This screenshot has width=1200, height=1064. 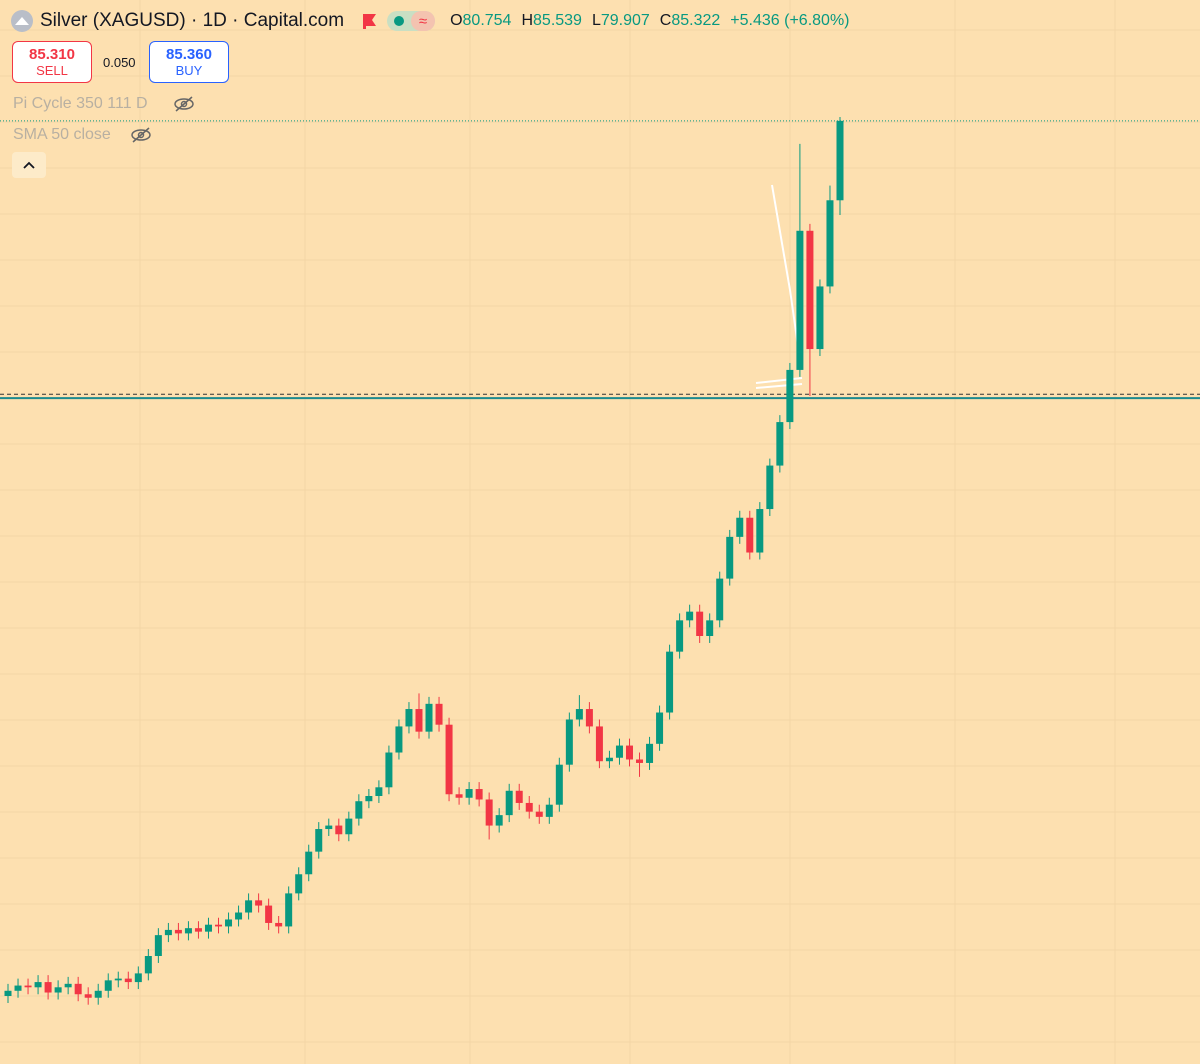 I want to click on indicator-legend: Pi Cycle 350 111 D, so click(x=103, y=104).